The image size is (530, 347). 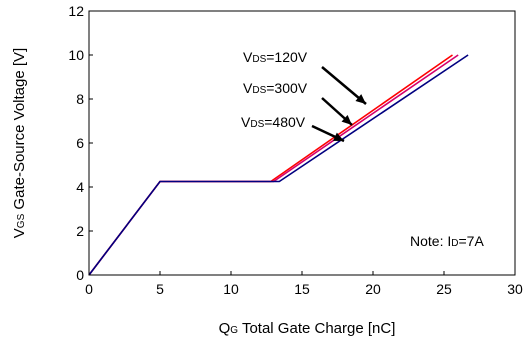 What do you see at coordinates (19, 143) in the screenshot?
I see `y-axis-label: VGS Gate-Source Voltage [V]` at bounding box center [19, 143].